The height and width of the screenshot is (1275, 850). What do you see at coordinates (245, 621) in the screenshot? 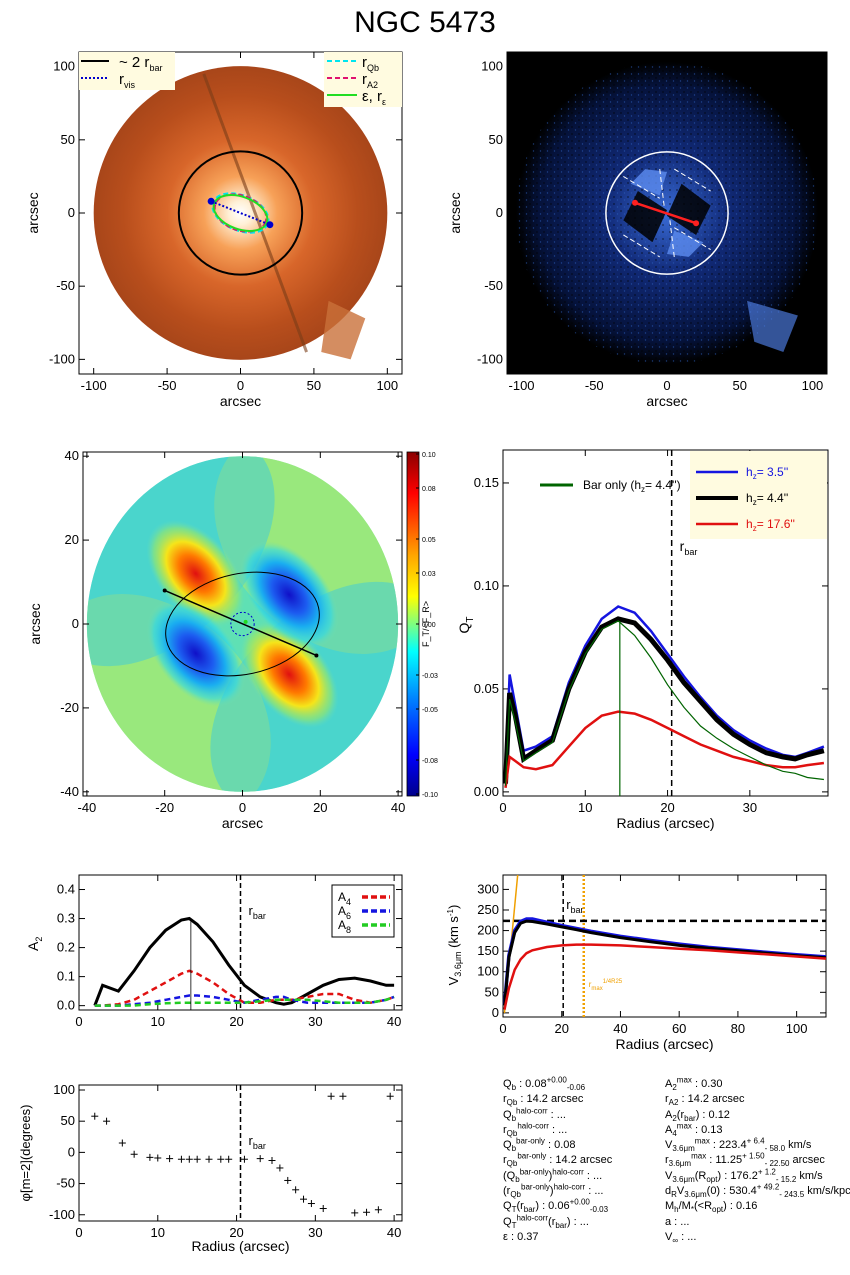
I see `force-core-dot` at bounding box center [245, 621].